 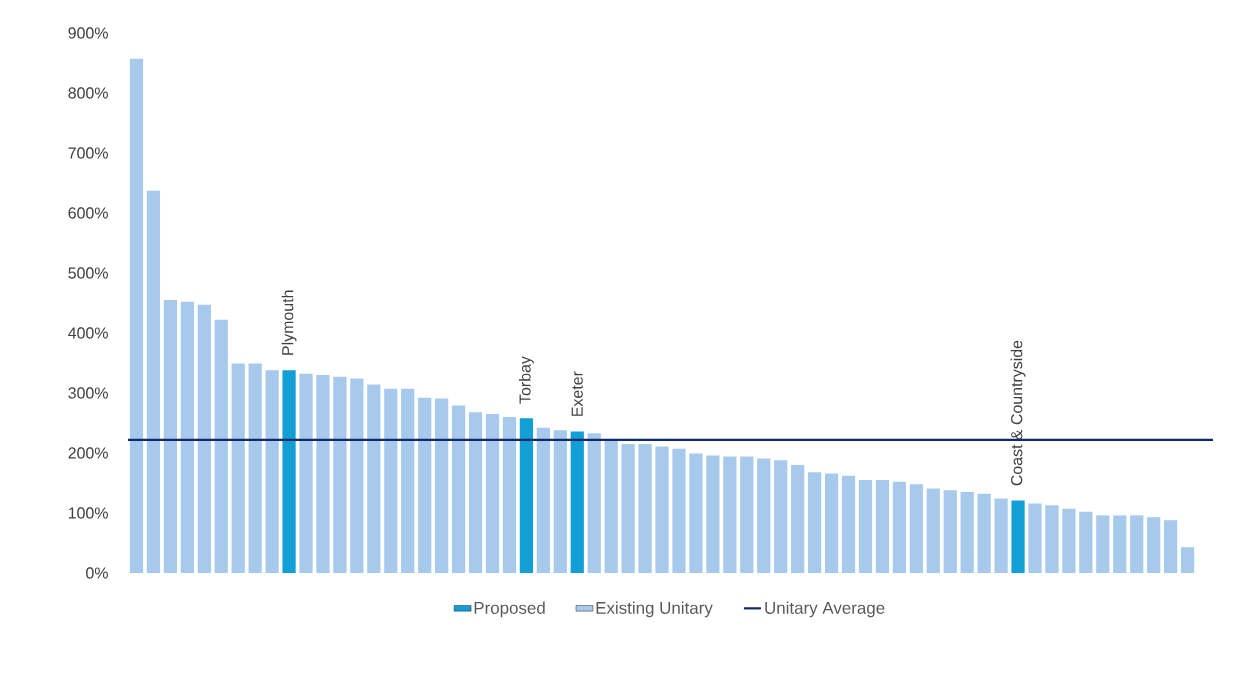 What do you see at coordinates (289, 322) in the screenshot?
I see `x-tick-label: Plymouth` at bounding box center [289, 322].